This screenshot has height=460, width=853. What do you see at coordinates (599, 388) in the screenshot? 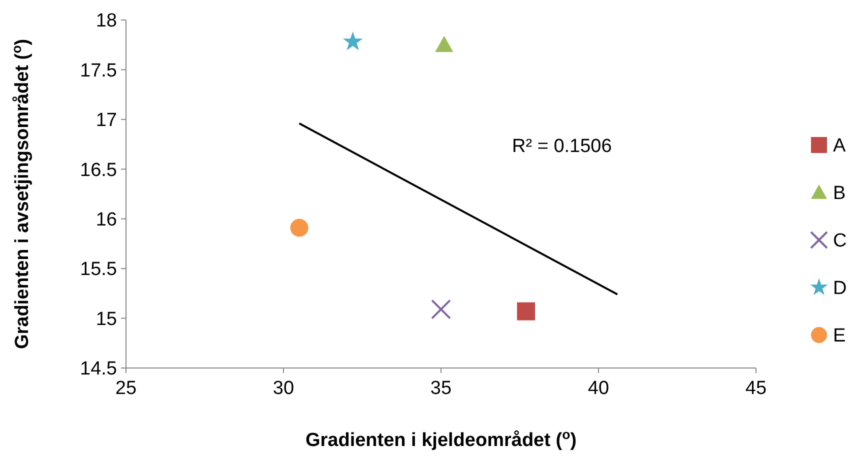
I see `x-tick-label: 40` at bounding box center [599, 388].